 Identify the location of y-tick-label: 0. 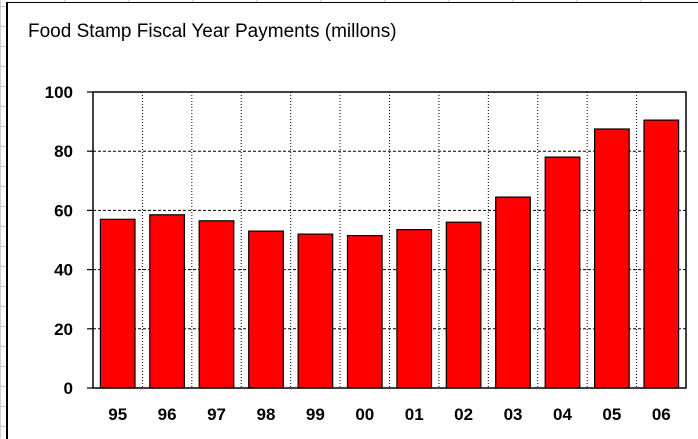
(68, 388).